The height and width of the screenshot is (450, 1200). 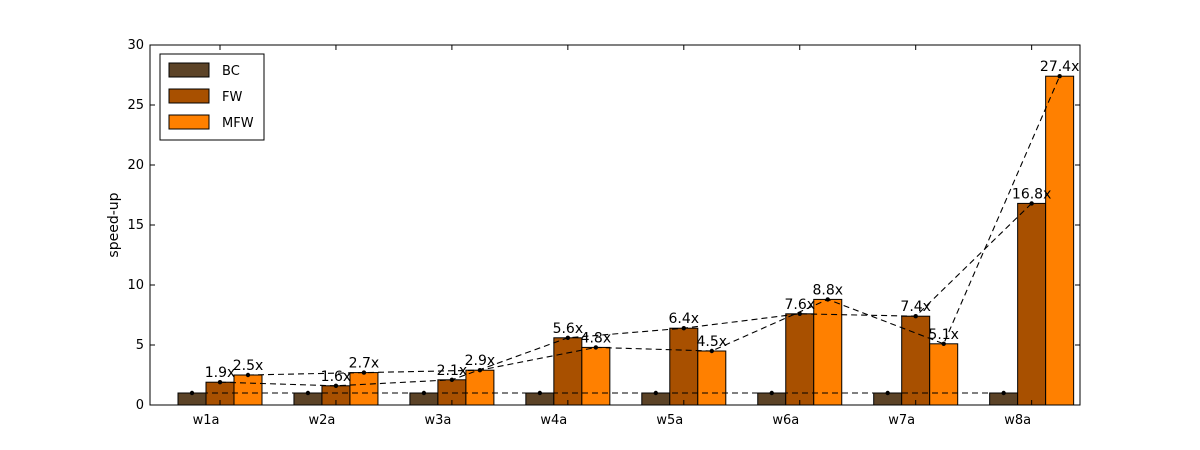 I want to click on data-label-mfw-w5a: 4.5x, so click(x=712, y=342).